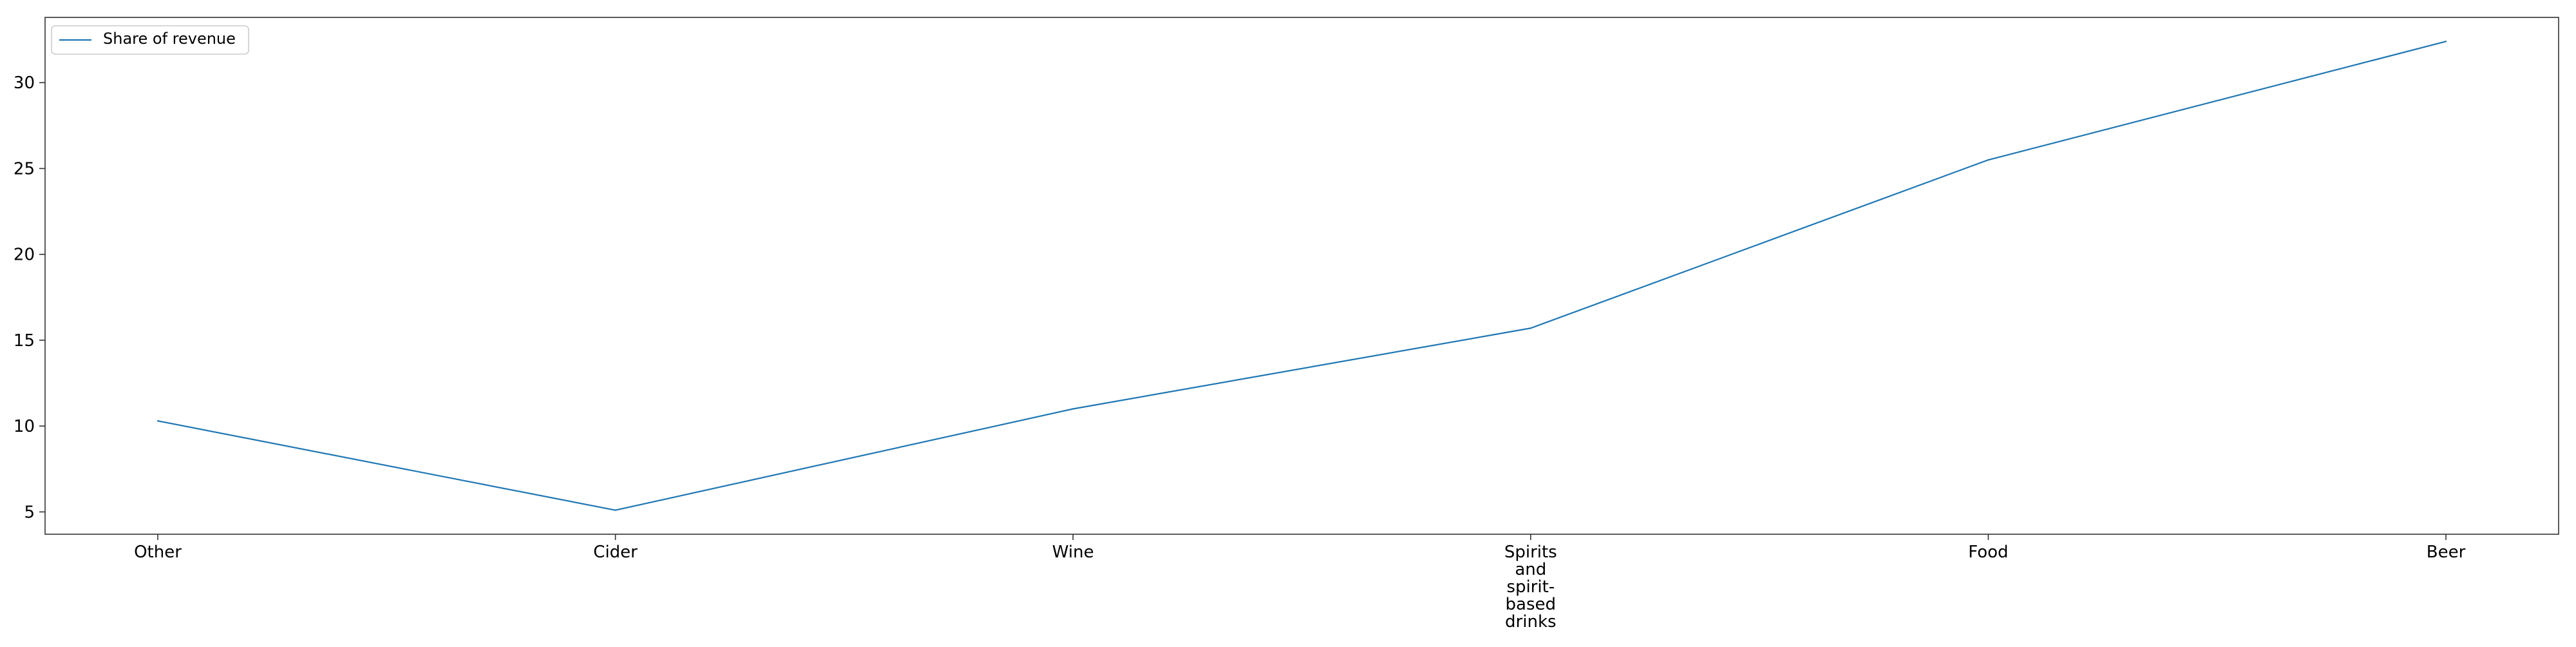 This screenshot has height=647, width=2576. I want to click on x-tick-label: Wine, so click(1073, 552).